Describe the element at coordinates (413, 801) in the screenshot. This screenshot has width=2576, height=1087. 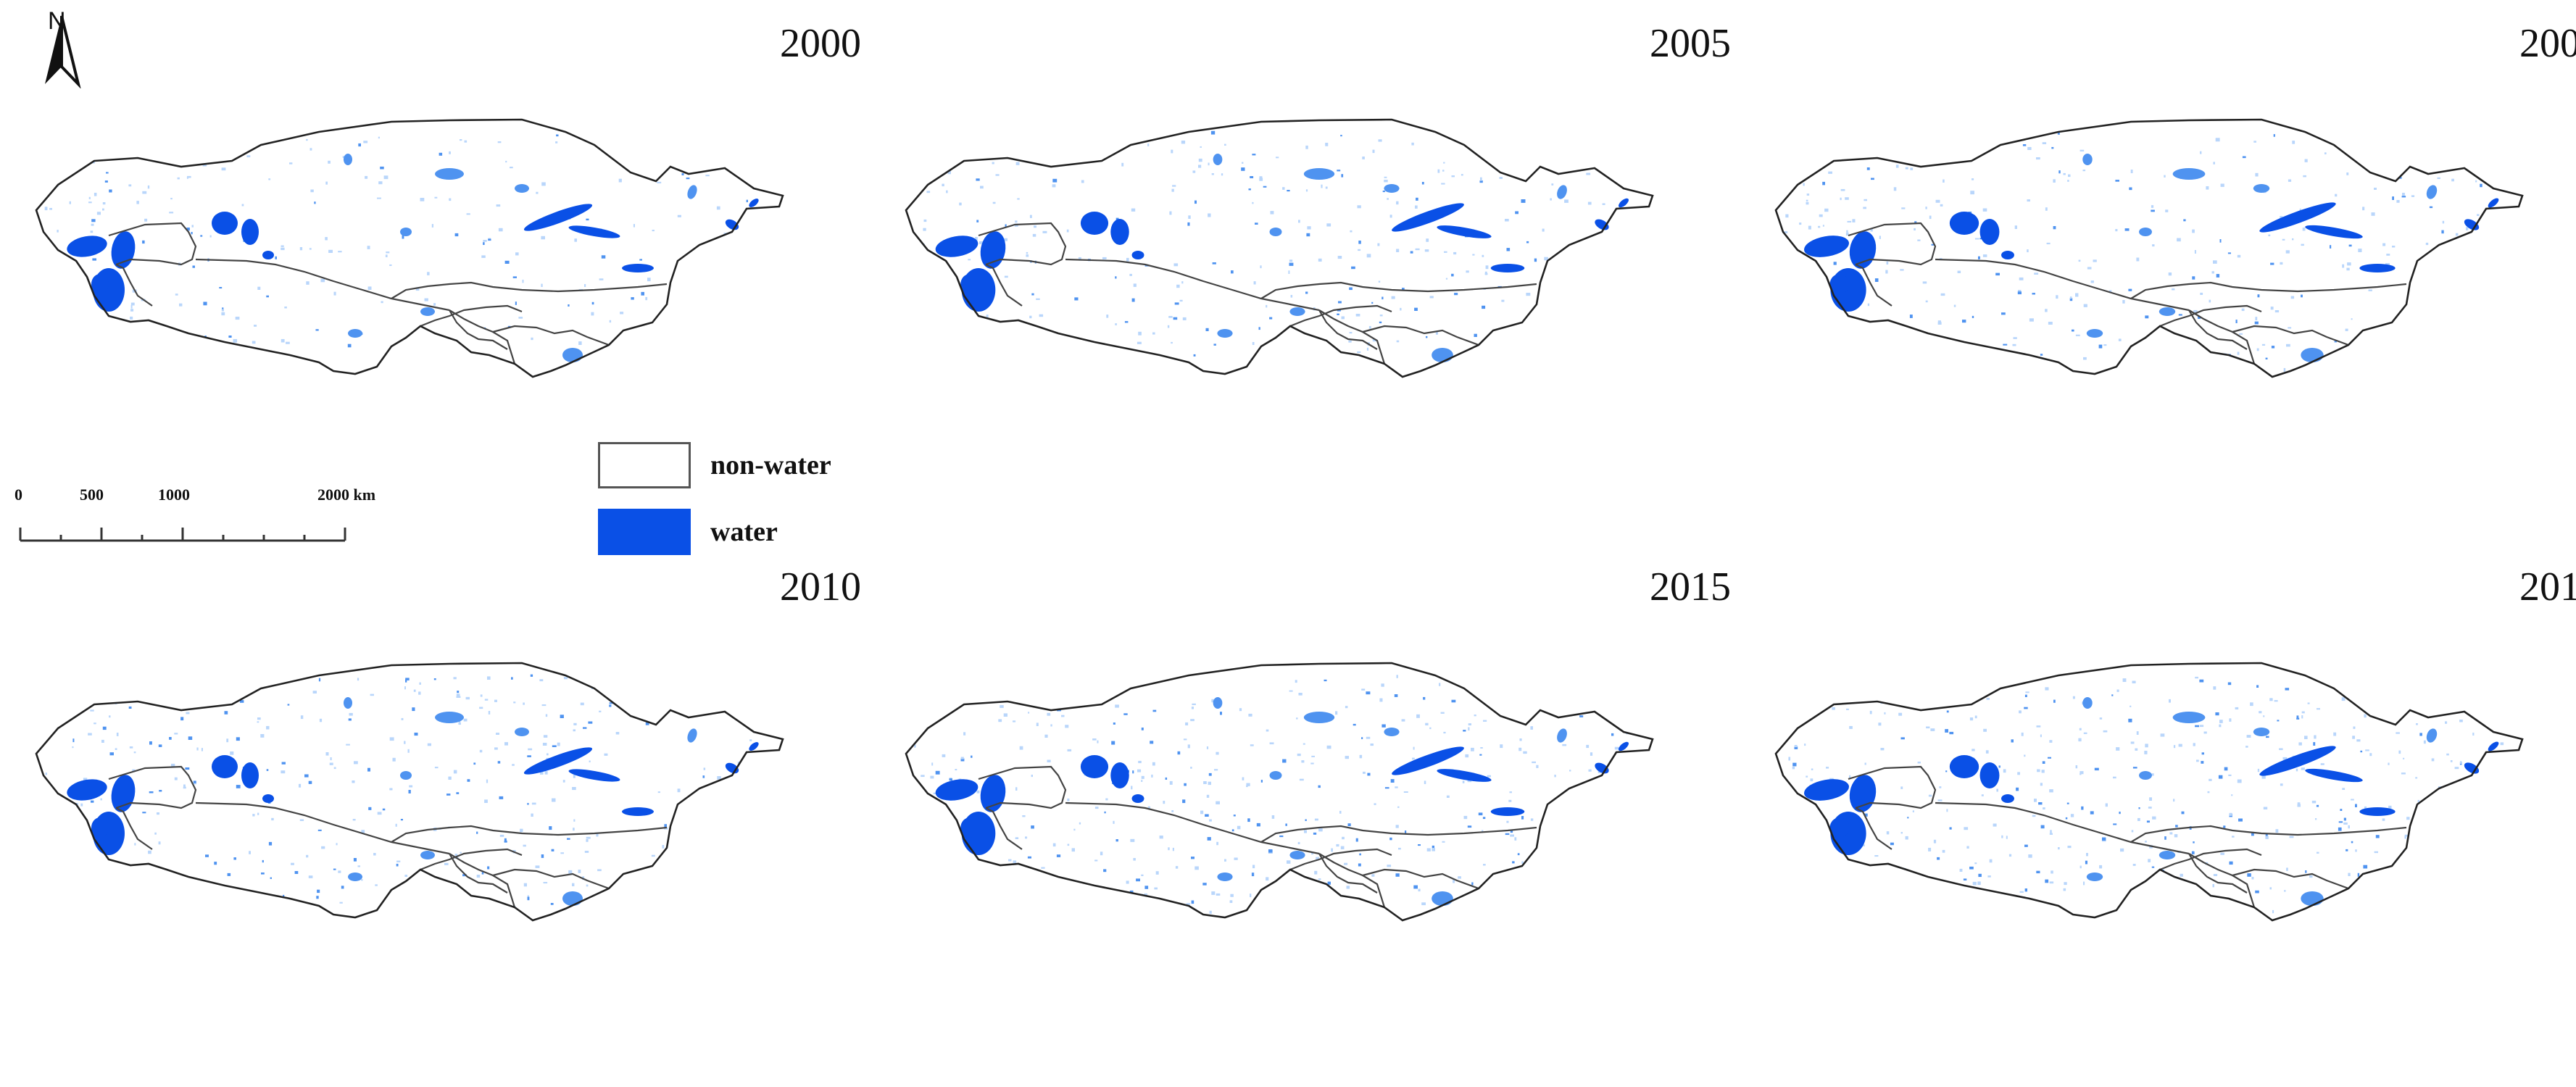
I see `water-bodies` at that location.